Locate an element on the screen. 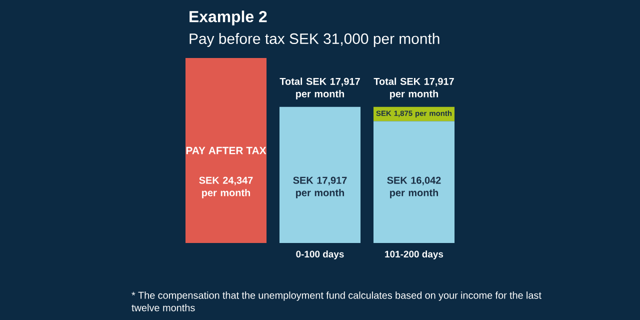 The height and width of the screenshot is (320, 640). annotation: PAY AFTER TAX is located at coordinates (226, 150).